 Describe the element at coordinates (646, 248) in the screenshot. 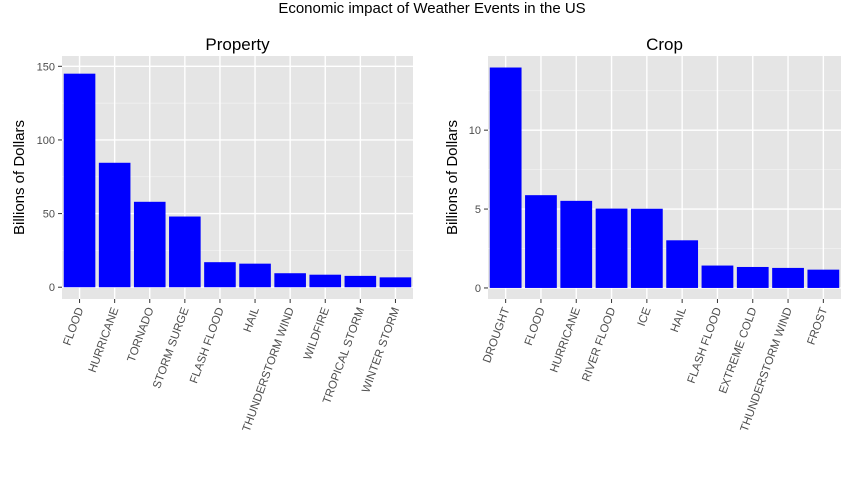

I see `crop-bar-ice` at that location.